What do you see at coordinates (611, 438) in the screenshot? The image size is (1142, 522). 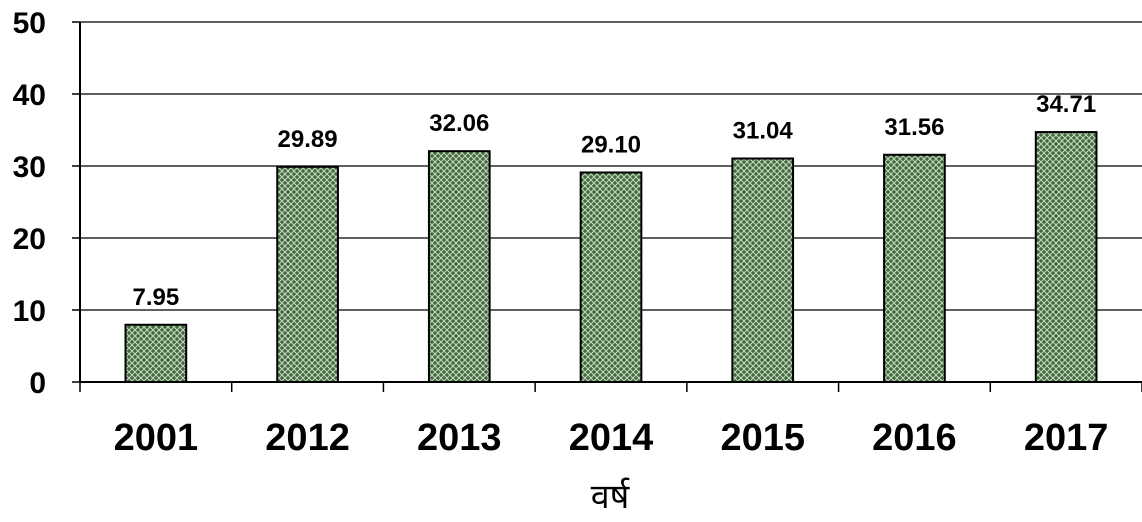 I see `x-tick-label-2014: 2014` at bounding box center [611, 438].